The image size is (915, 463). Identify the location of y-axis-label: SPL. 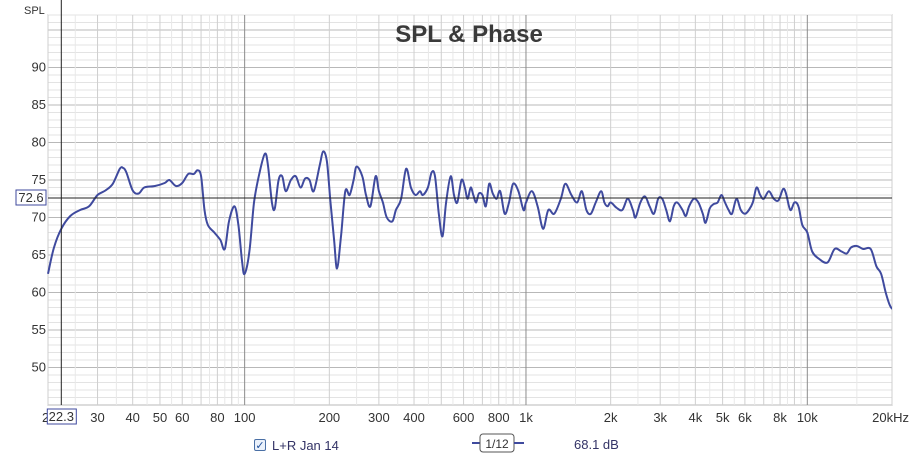
(34, 11).